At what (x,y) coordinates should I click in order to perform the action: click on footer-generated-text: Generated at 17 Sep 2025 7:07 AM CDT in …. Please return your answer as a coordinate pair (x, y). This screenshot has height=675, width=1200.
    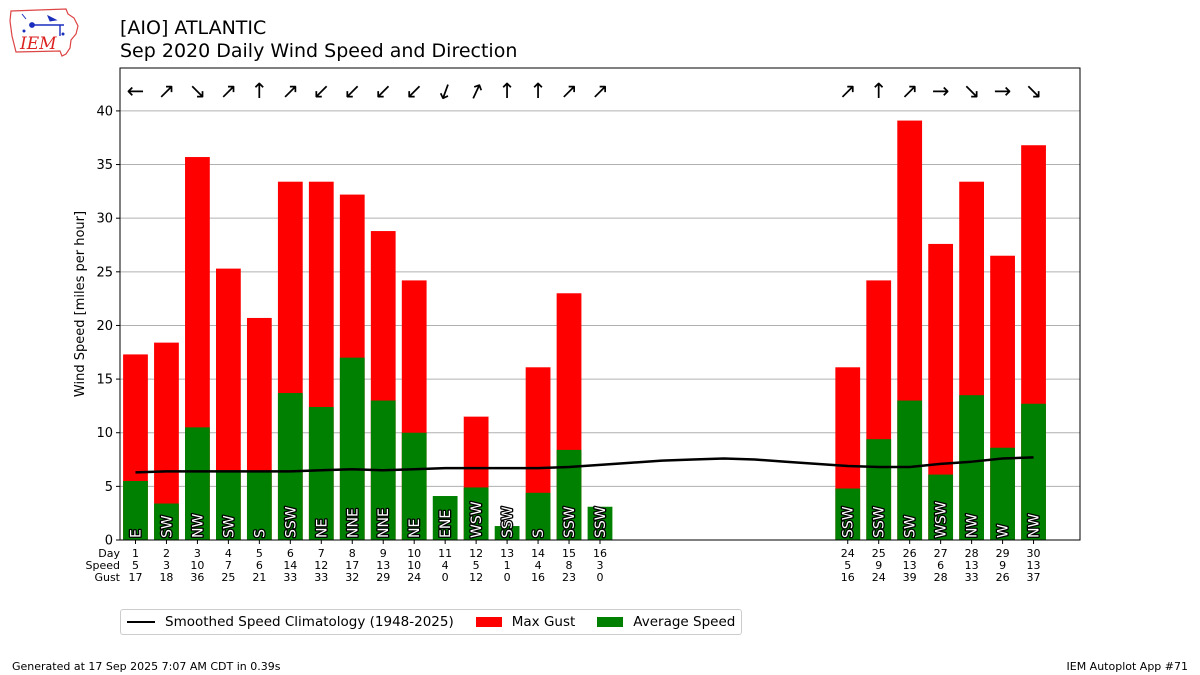
    Looking at the image, I should click on (146, 666).